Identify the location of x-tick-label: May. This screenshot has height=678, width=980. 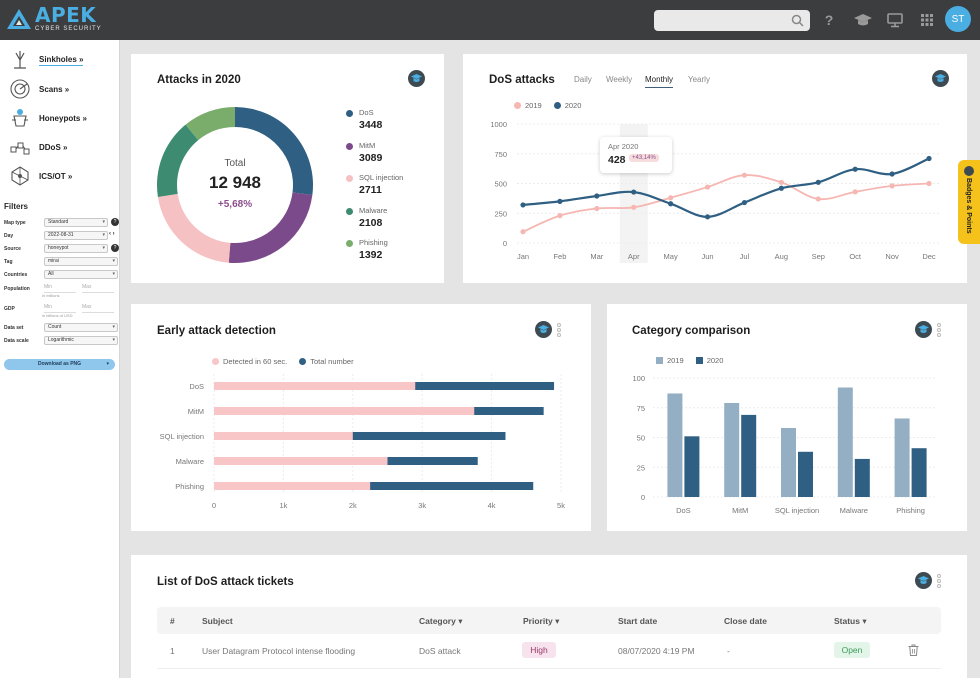
(671, 256).